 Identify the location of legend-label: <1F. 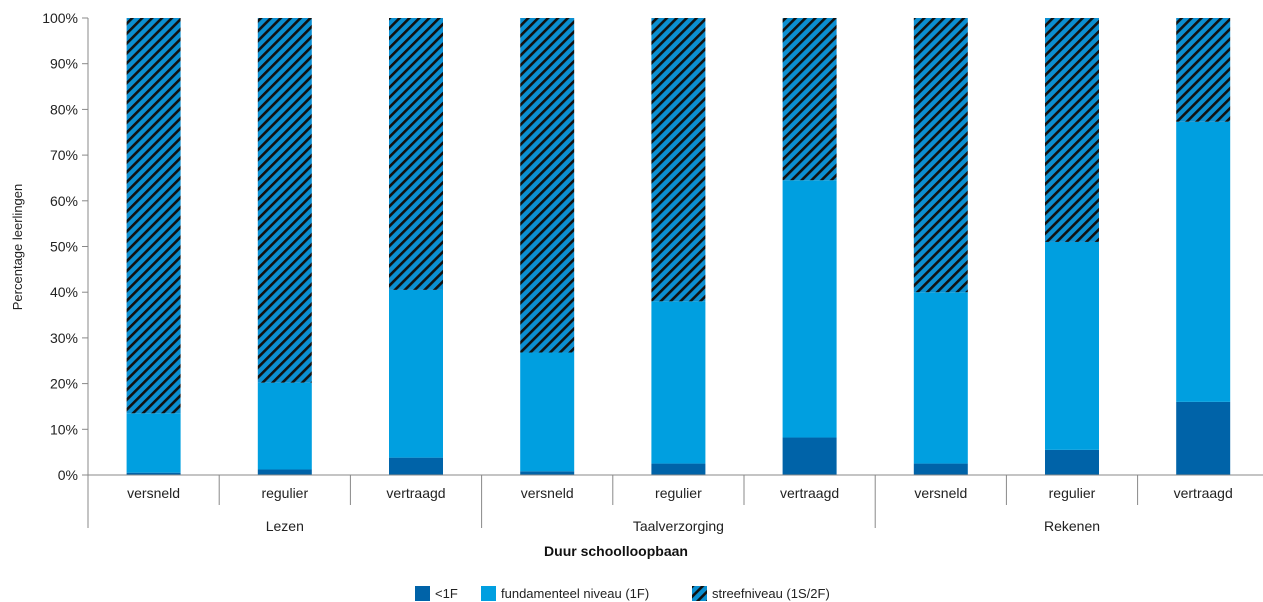
(446, 593).